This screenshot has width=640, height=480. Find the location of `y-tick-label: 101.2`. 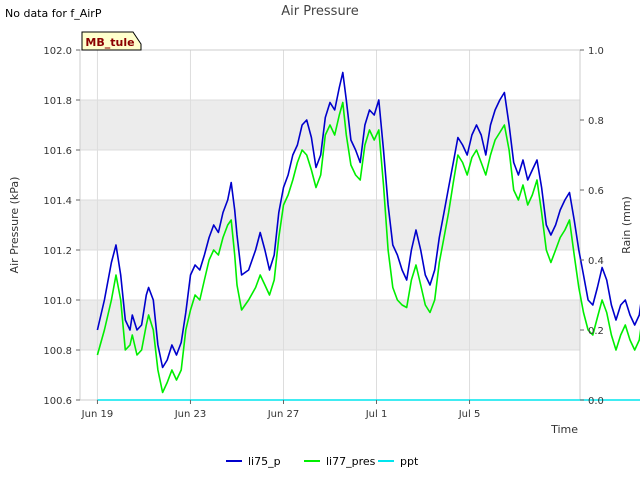

y-tick-label: 101.2 is located at coordinates (57, 251).